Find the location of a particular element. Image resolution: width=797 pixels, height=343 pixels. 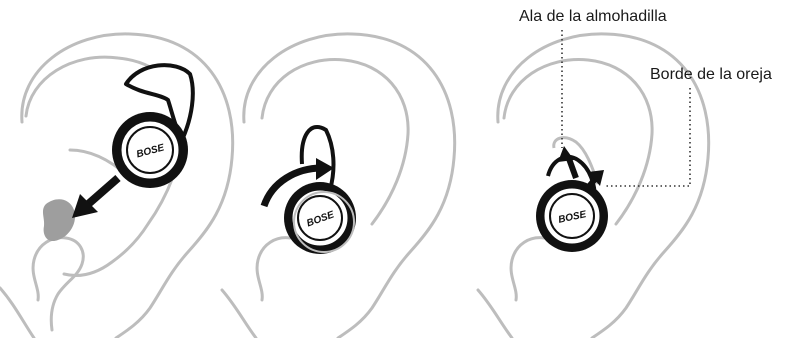

leader-lines is located at coordinates (626, 108).